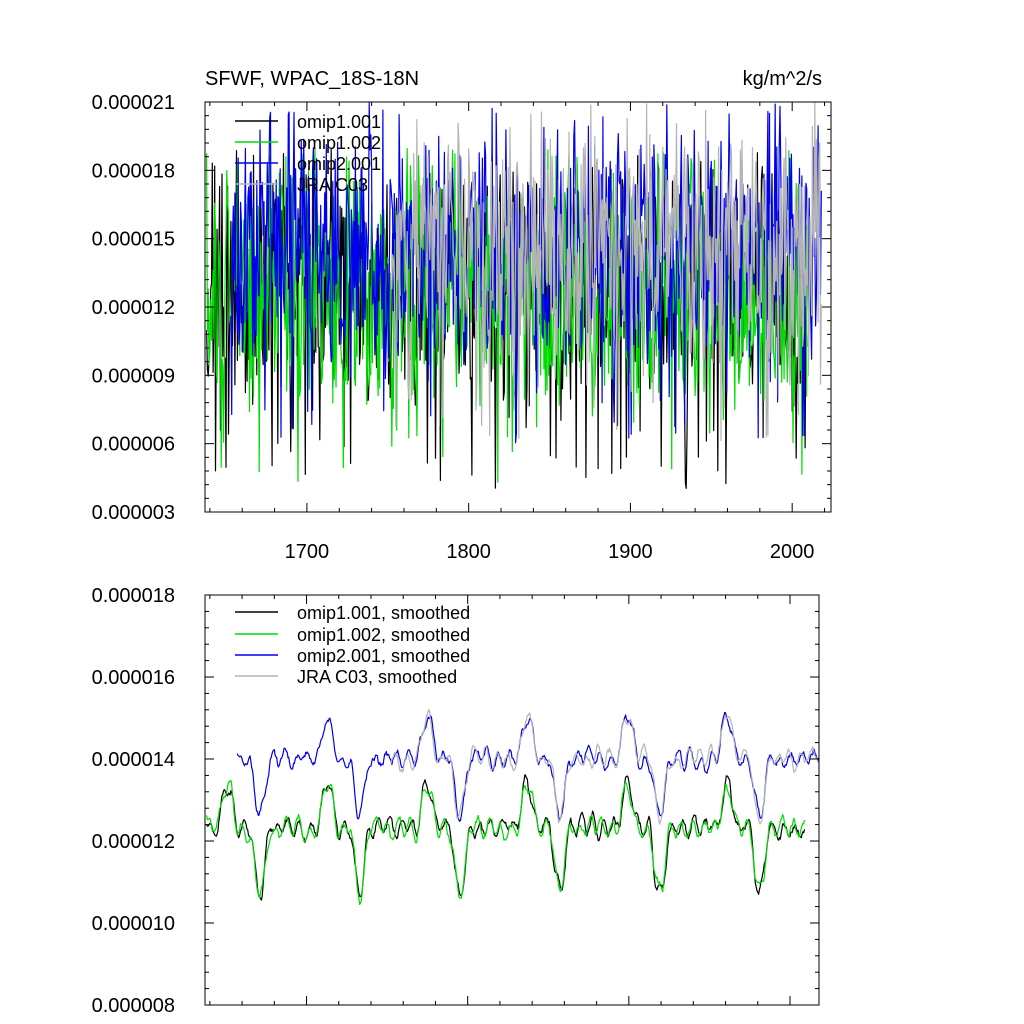  What do you see at coordinates (377, 677) in the screenshot?
I see `legend-label: JRA C03, smoothed` at bounding box center [377, 677].